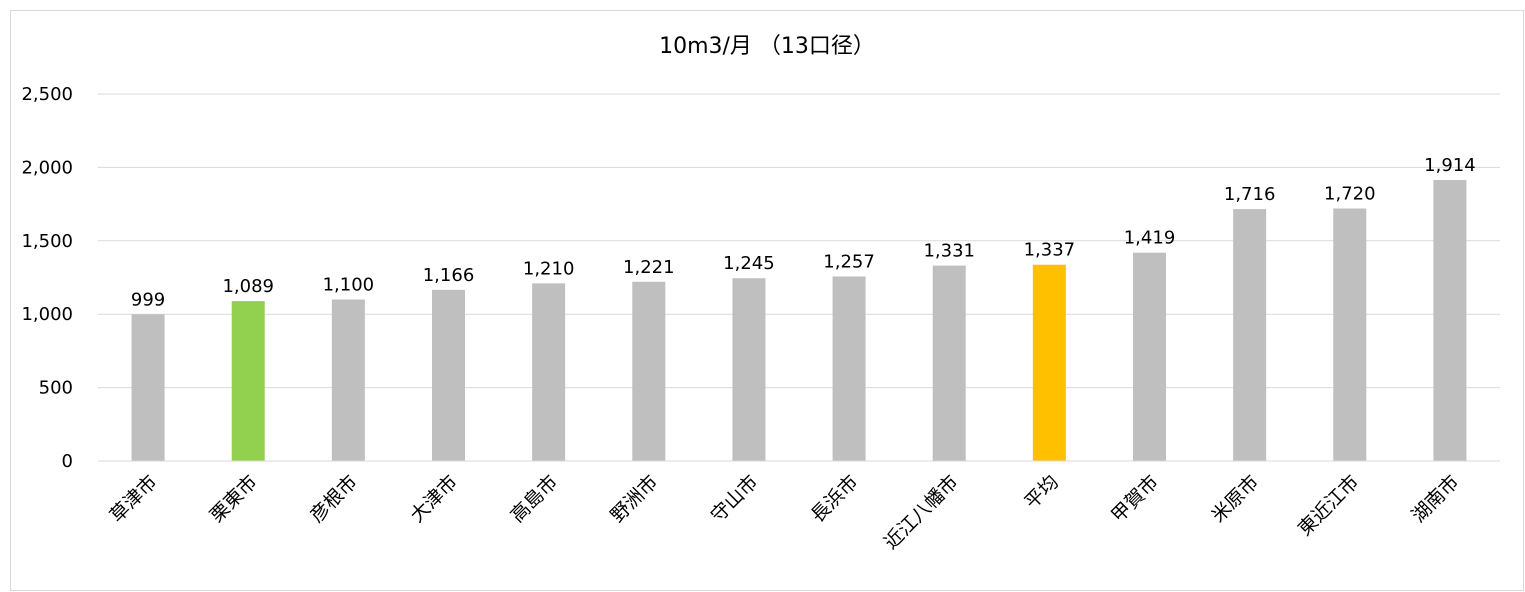 This screenshot has height=592, width=1525. I want to click on data-label: 1,210, so click(549, 268).